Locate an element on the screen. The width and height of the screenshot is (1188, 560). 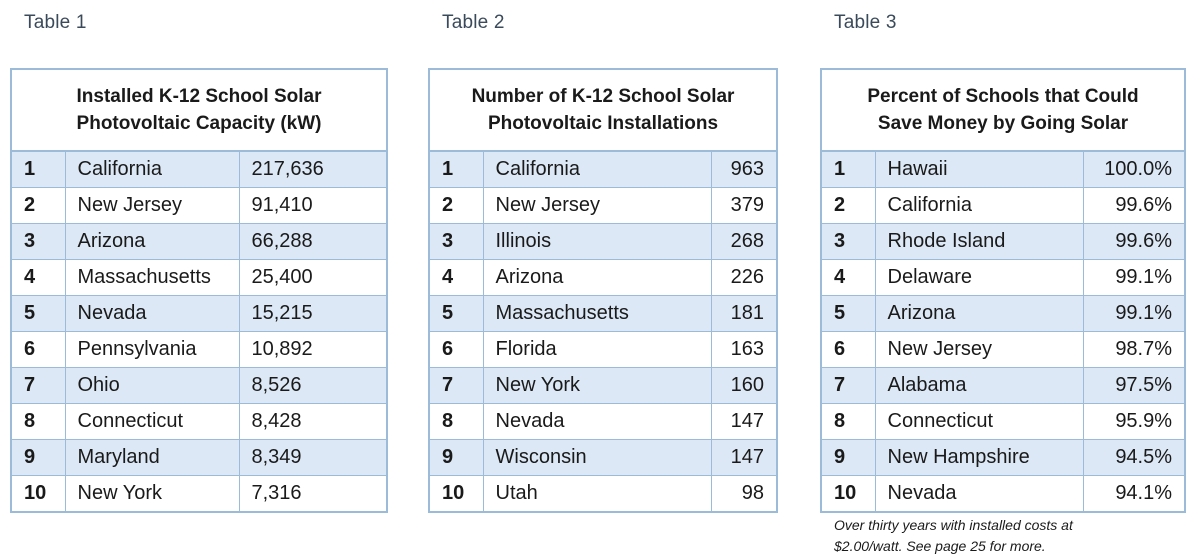
table-row: 3 Rhode Island 99.6% is located at coordinates (1003, 241).